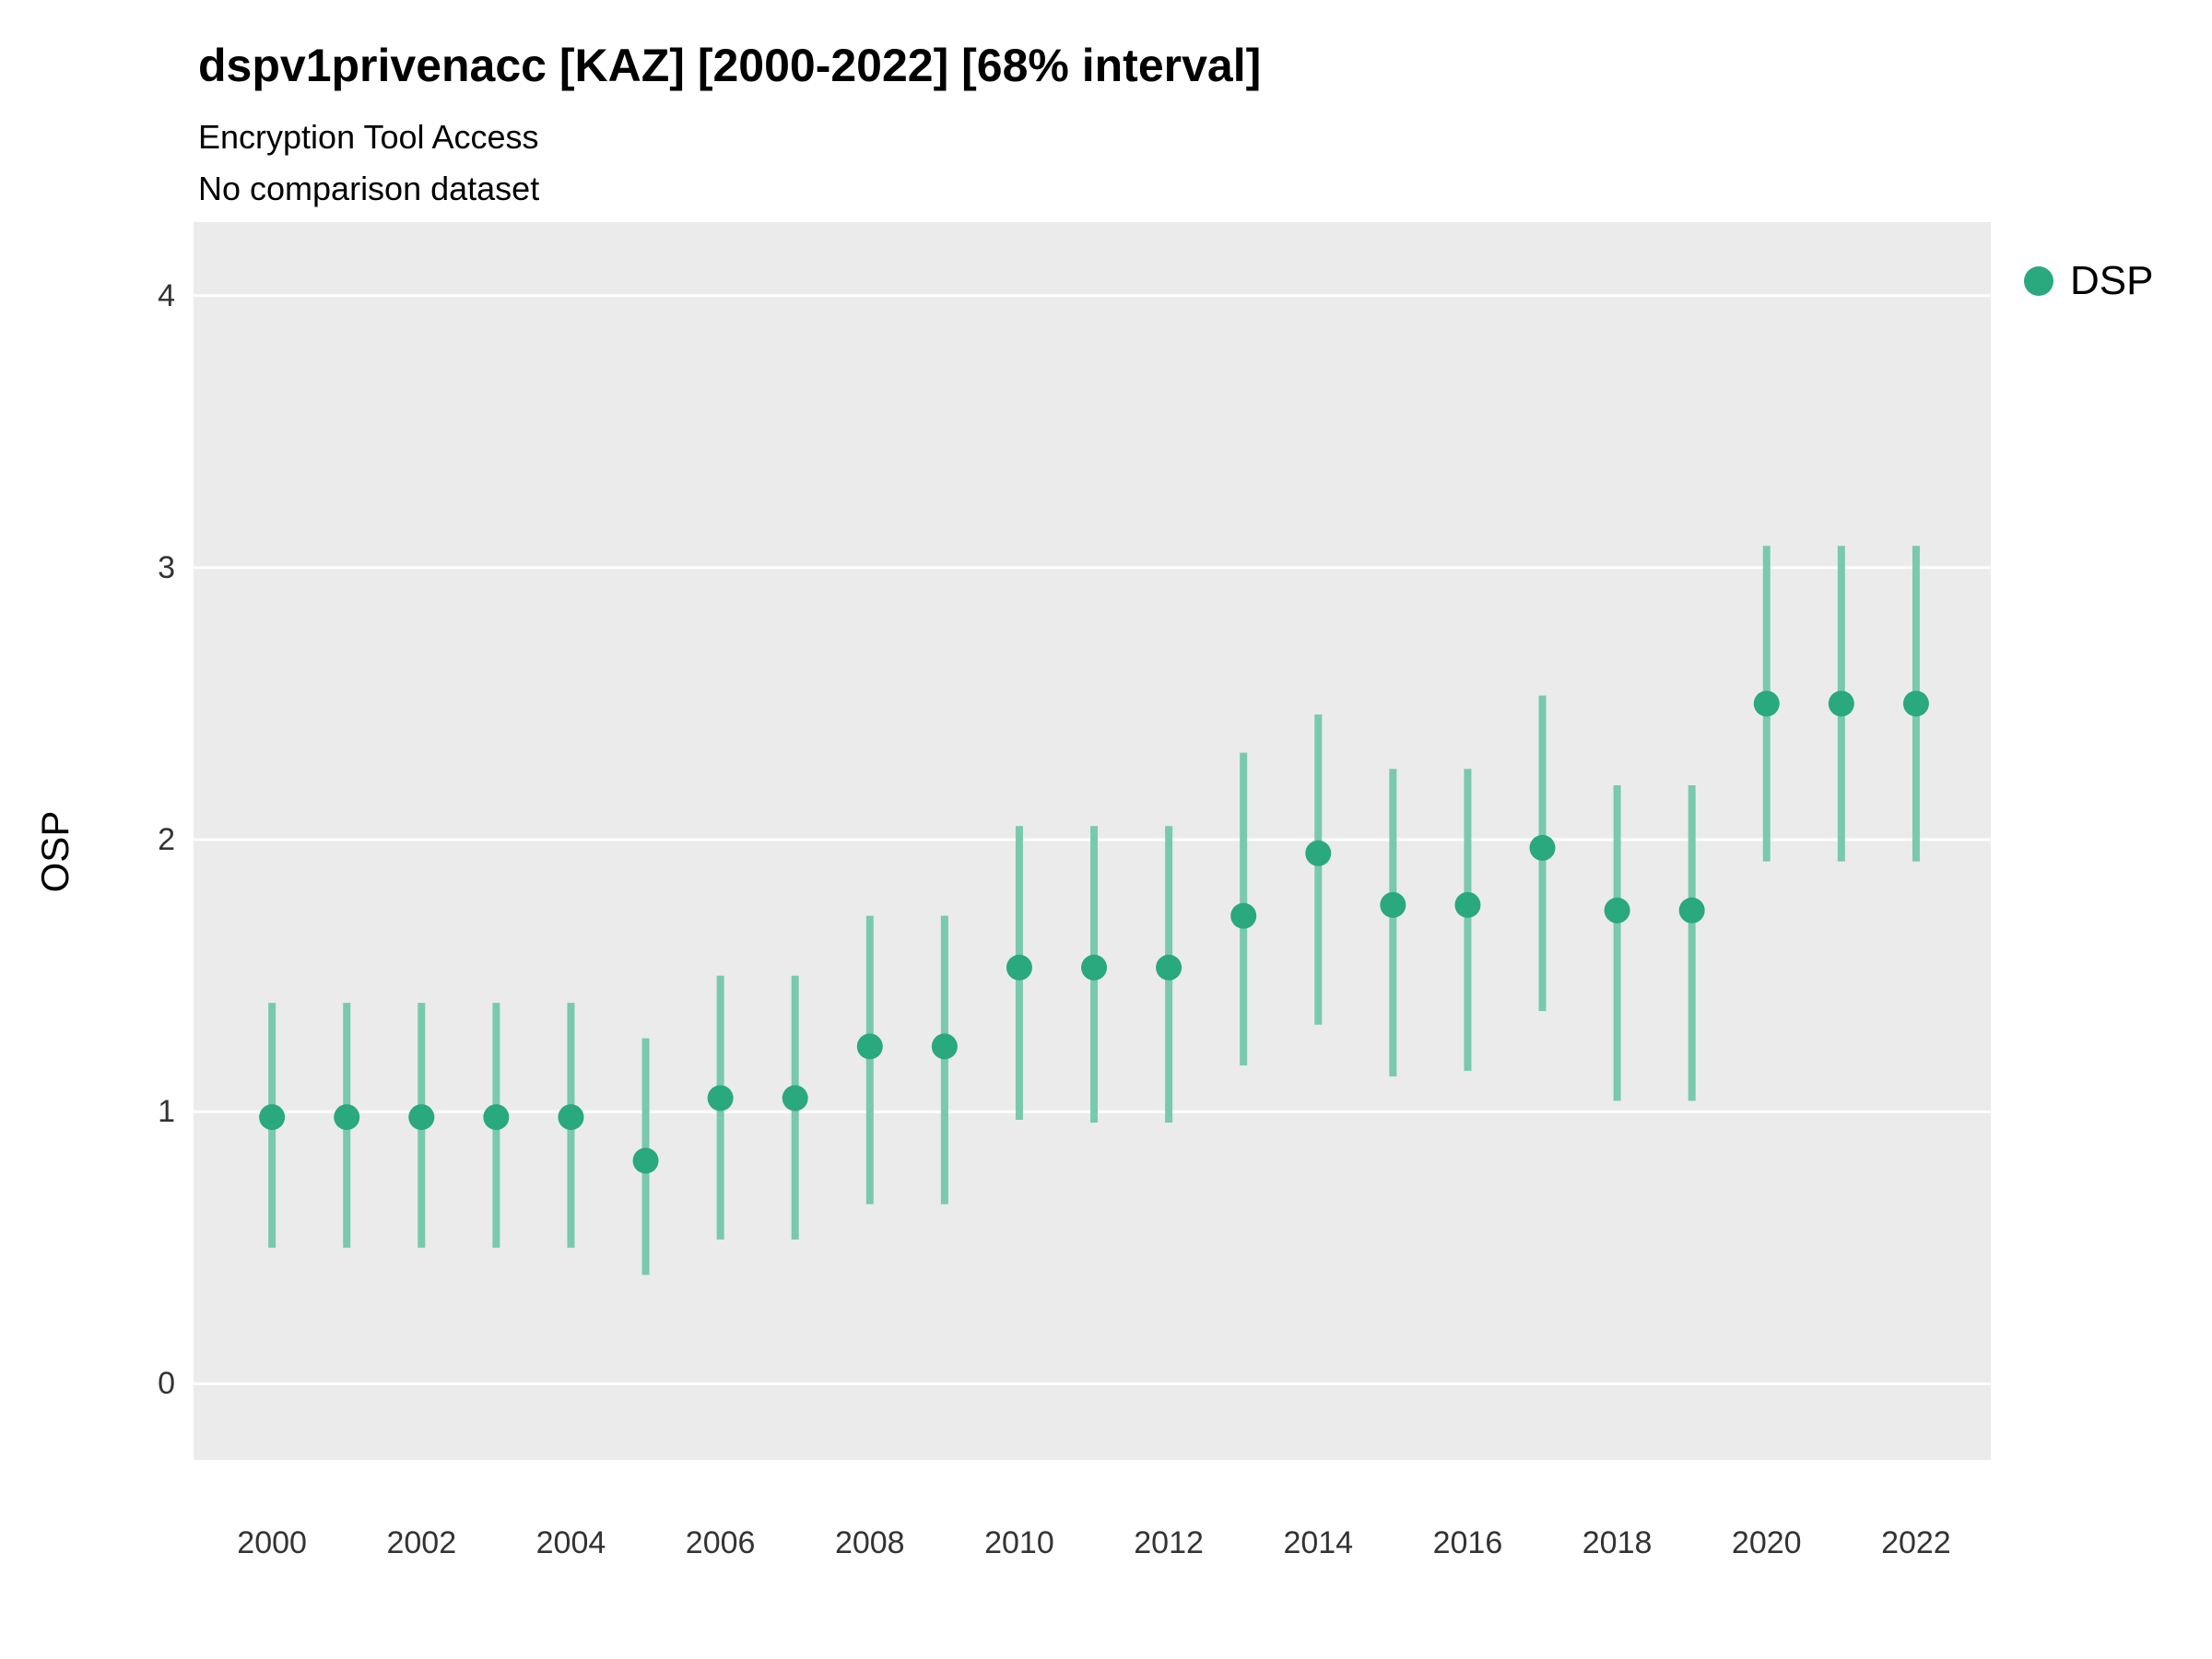 This screenshot has height=1659, width=2212. I want to click on y-tick-label: 4, so click(166, 295).